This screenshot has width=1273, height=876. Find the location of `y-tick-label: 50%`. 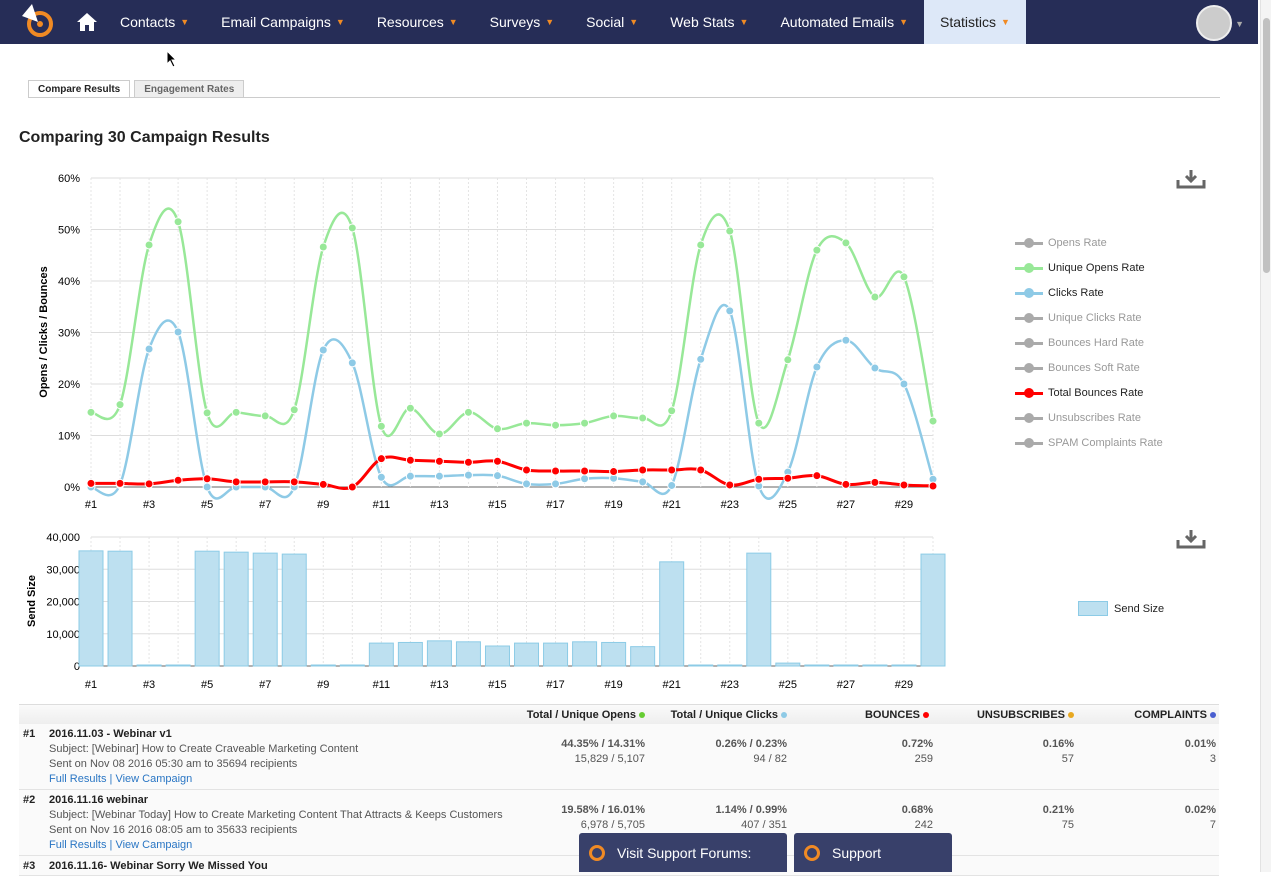

y-tick-label: 50% is located at coordinates (69, 231).